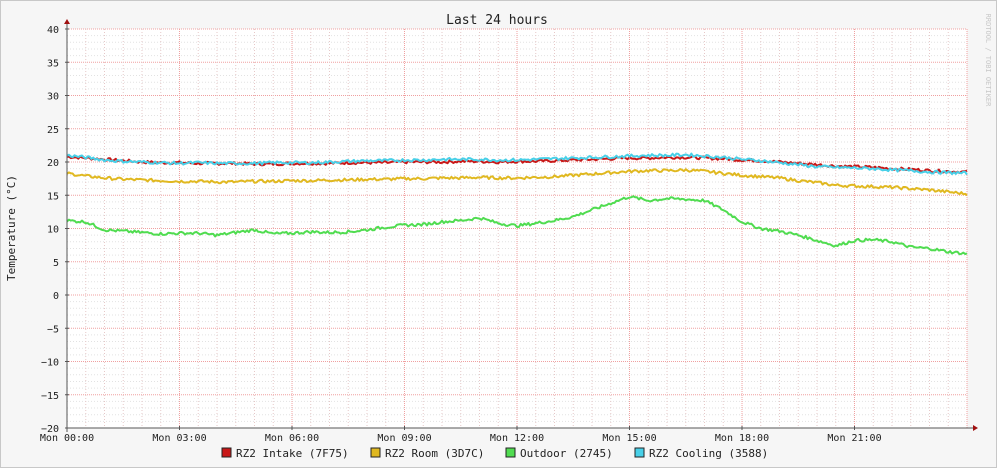 This screenshot has height=468, width=997. I want to click on x-tick-label: Mon 09:00, so click(404, 438).